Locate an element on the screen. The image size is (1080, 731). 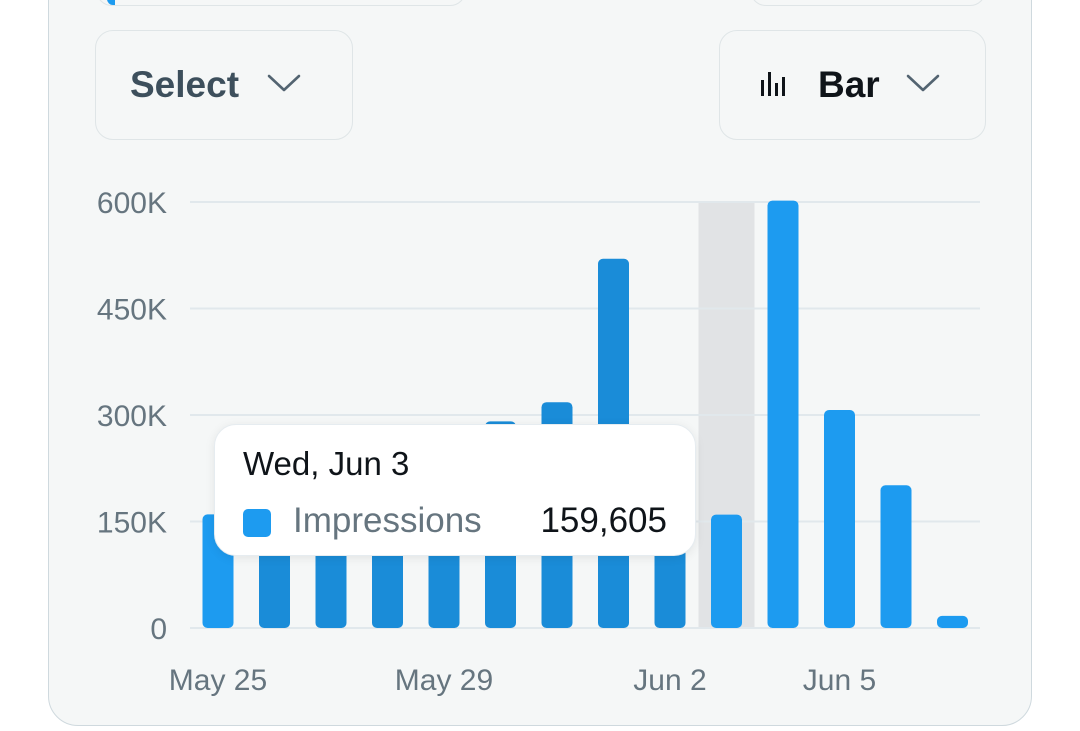
x-tick-label: Jun 2 is located at coordinates (669, 680).